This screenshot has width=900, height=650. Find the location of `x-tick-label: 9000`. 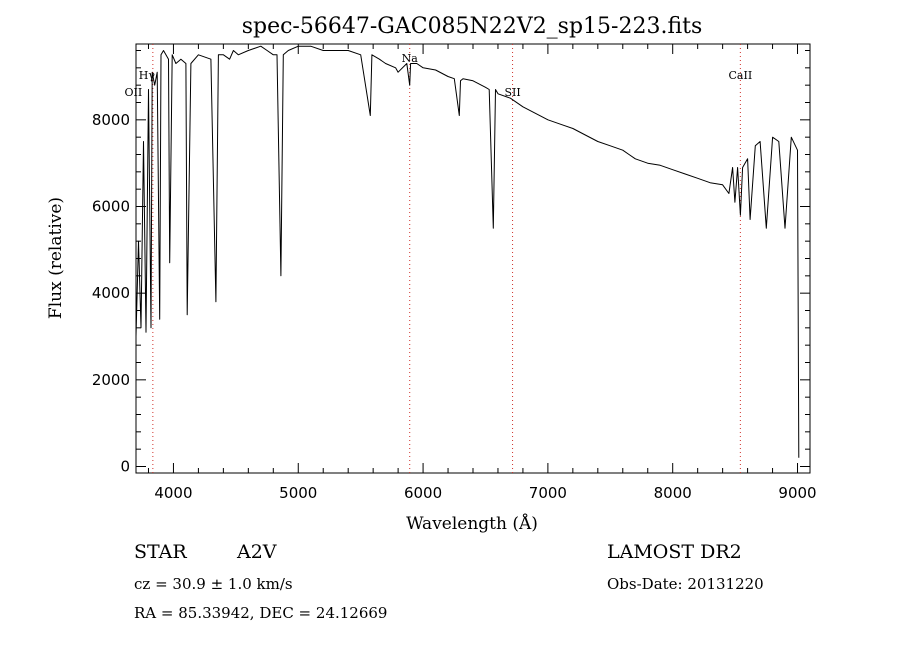

x-tick-label: 9000 is located at coordinates (797, 493).